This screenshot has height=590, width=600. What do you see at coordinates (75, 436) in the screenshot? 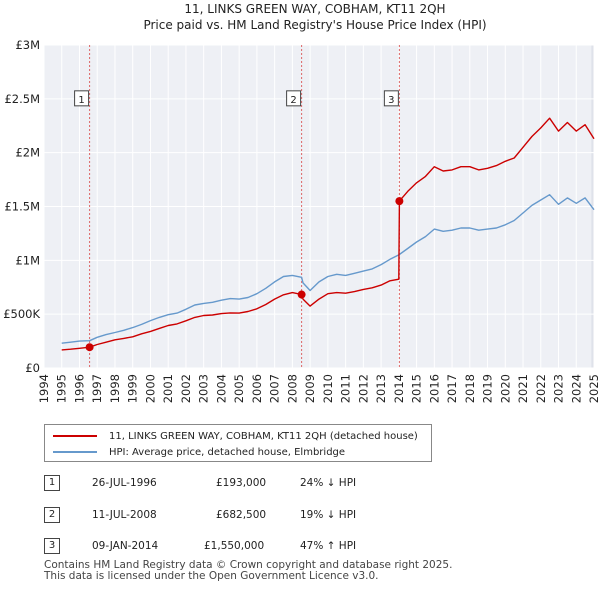
I see `legend-swatch-property` at bounding box center [75, 436].